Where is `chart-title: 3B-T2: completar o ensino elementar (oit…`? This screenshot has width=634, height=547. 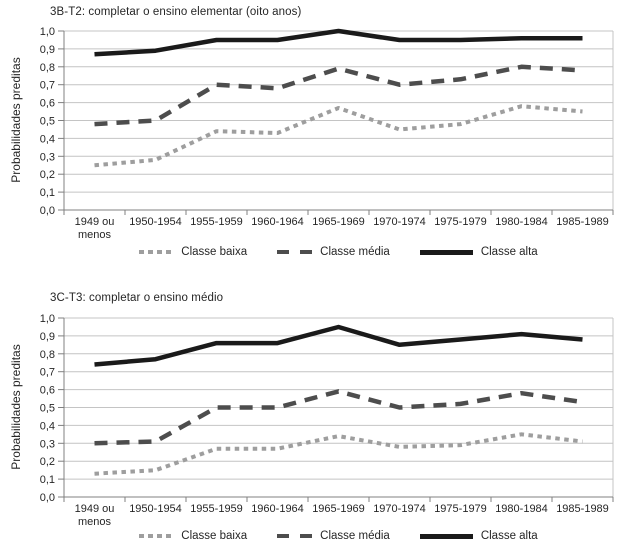 chart-title: 3B-T2: completar o ensino elementar (oit… is located at coordinates (176, 12).